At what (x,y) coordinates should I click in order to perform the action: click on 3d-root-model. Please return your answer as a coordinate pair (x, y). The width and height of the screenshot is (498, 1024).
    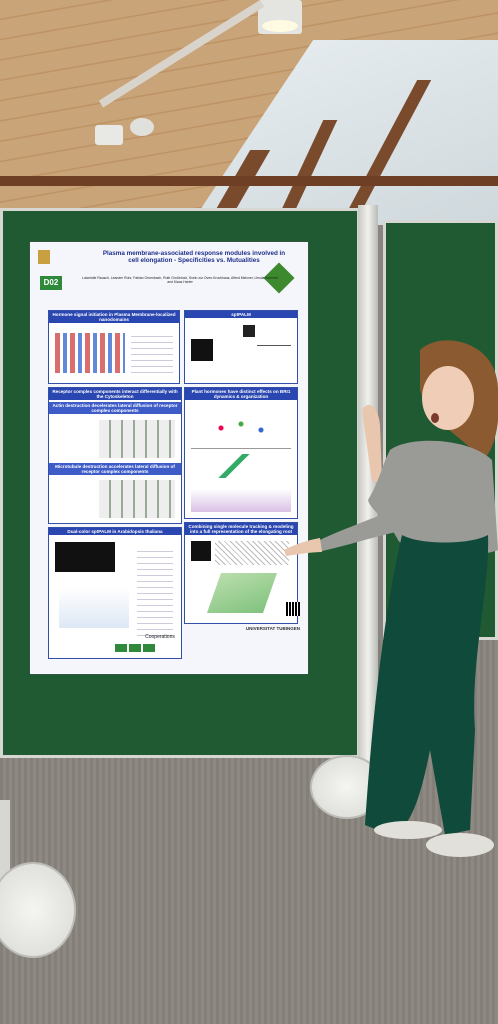
    Looking at the image, I should click on (242, 593).